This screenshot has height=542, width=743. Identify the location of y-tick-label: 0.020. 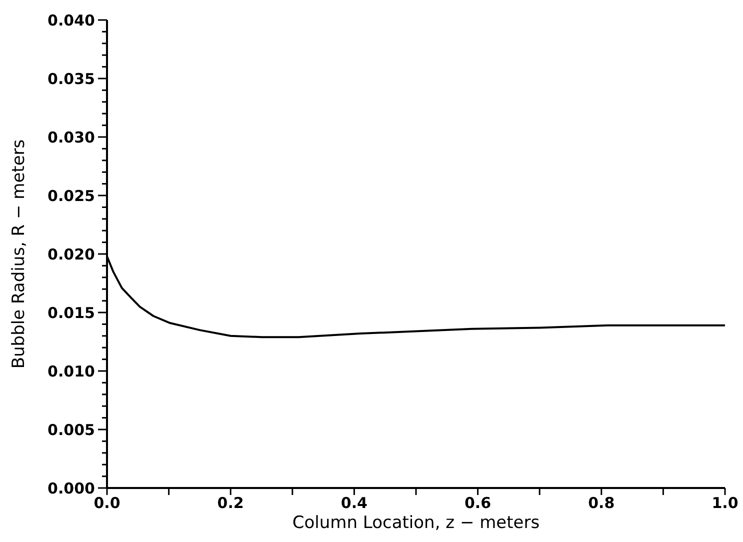
(71, 254).